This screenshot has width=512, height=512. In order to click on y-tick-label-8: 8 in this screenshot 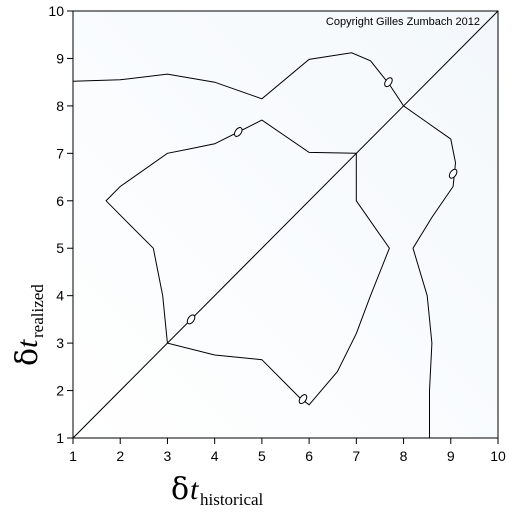, I will do `click(60, 106)`.